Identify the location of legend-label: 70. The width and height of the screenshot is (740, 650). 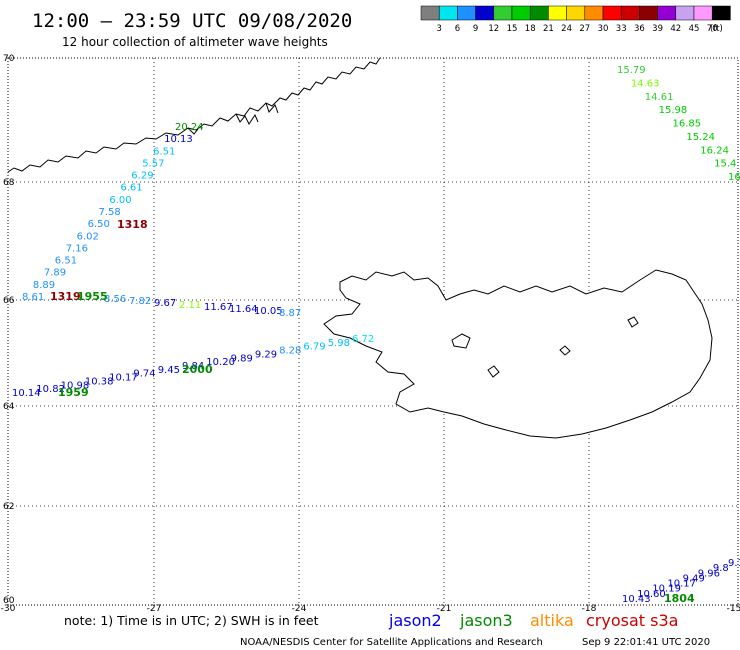
(712, 29).